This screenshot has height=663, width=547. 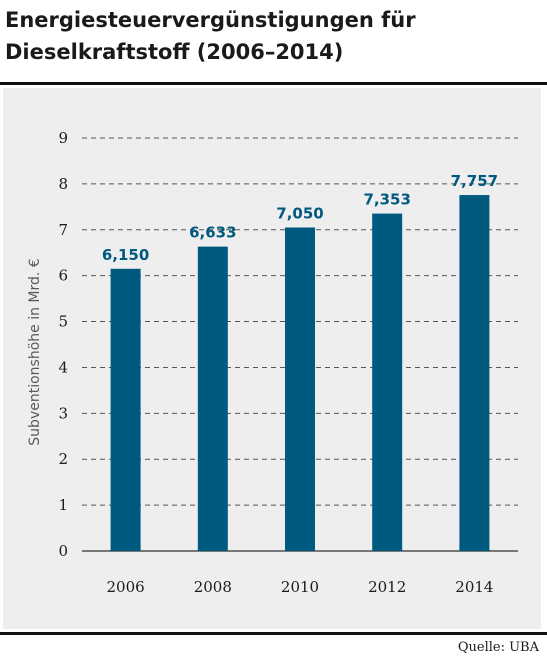 What do you see at coordinates (63, 322) in the screenshot?
I see `y-tick-label: 5` at bounding box center [63, 322].